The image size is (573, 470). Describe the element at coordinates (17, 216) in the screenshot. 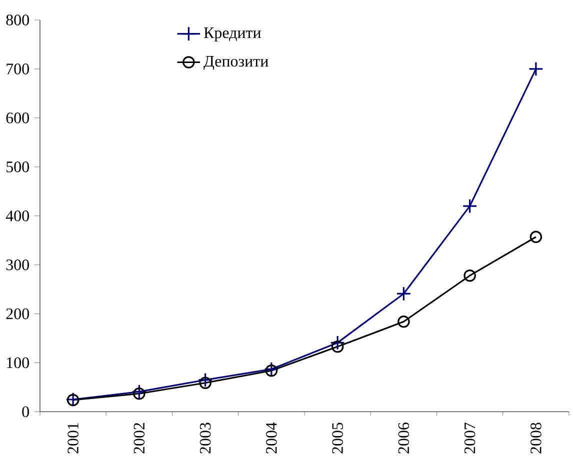

I see `y-tick-label: 400` at that location.